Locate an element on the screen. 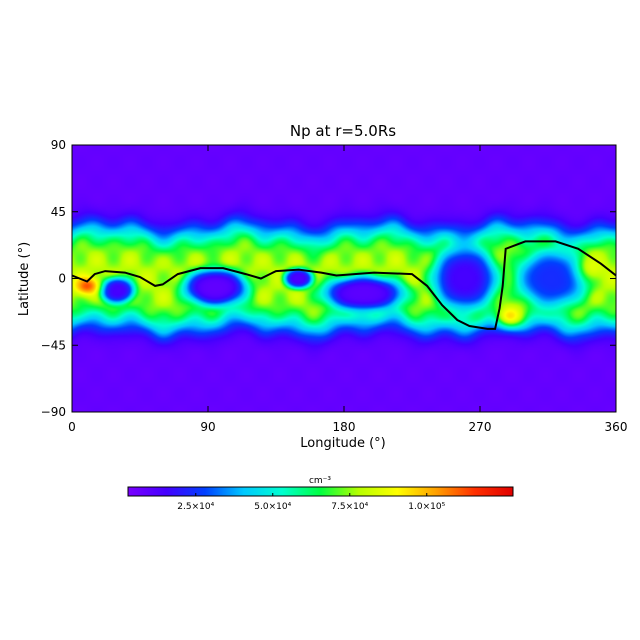 Image resolution: width=640 pixels, height=640 pixels. x-tick-label: 360 is located at coordinates (616, 427).